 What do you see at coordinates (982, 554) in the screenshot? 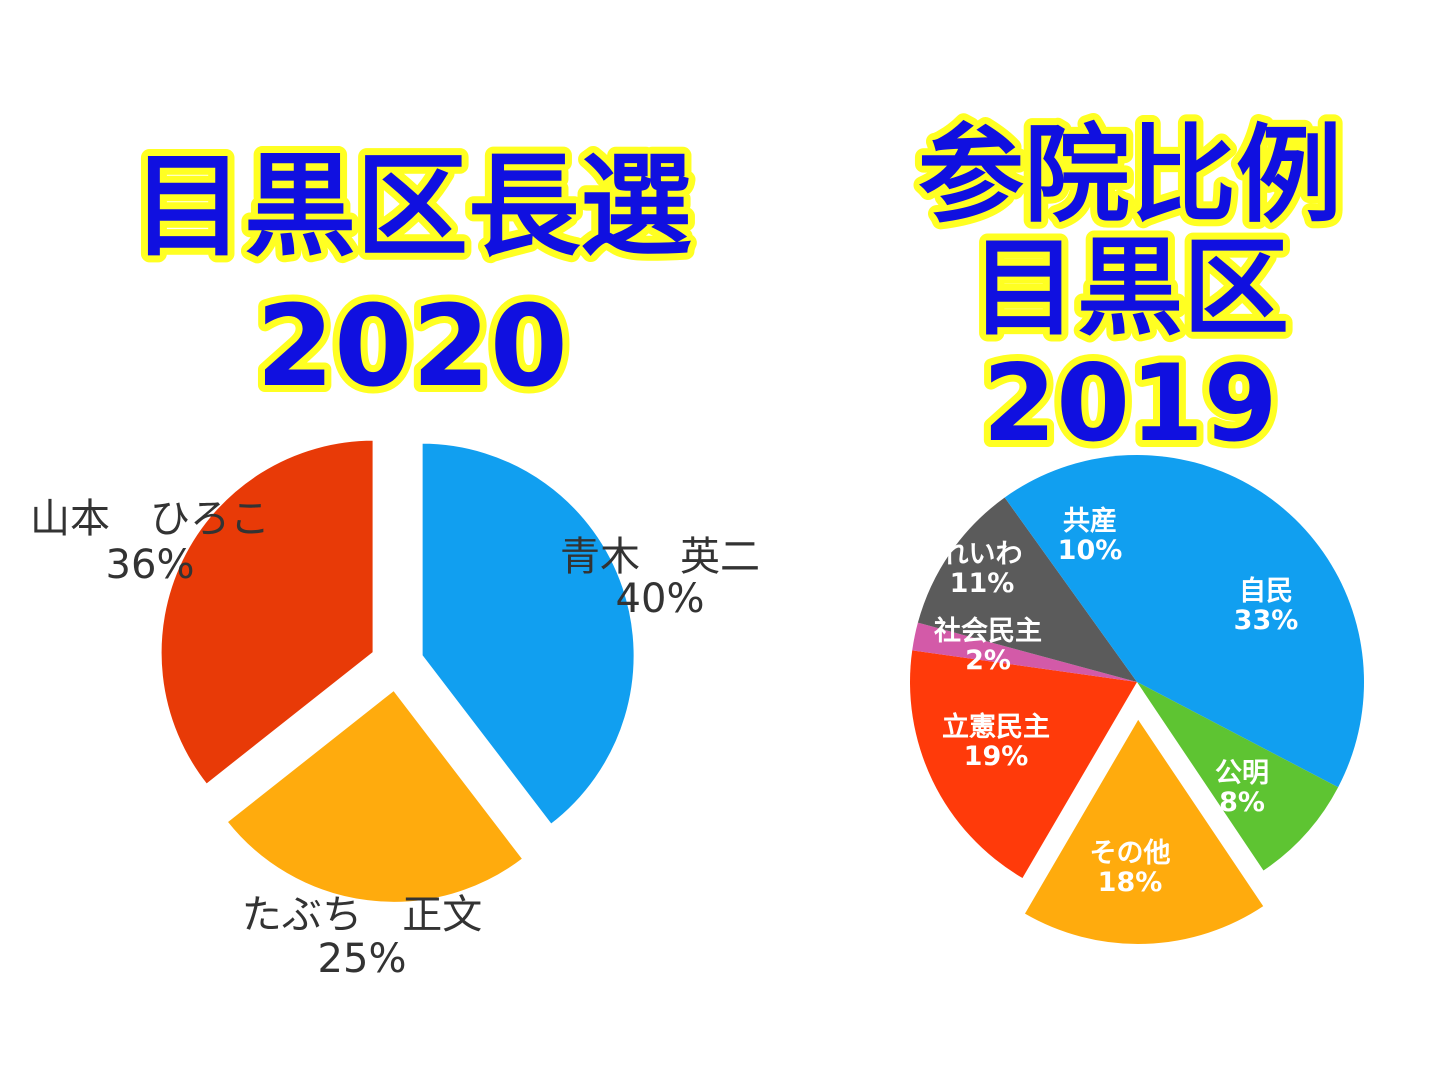
I see `slice-label: れいわ` at bounding box center [982, 554].